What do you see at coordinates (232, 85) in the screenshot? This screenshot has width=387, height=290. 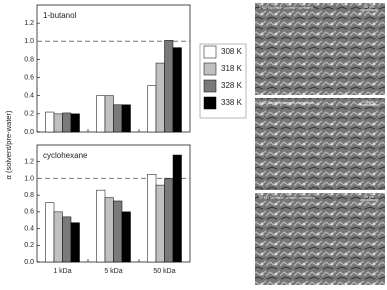 I see `legend-label: 328 K` at bounding box center [232, 85].